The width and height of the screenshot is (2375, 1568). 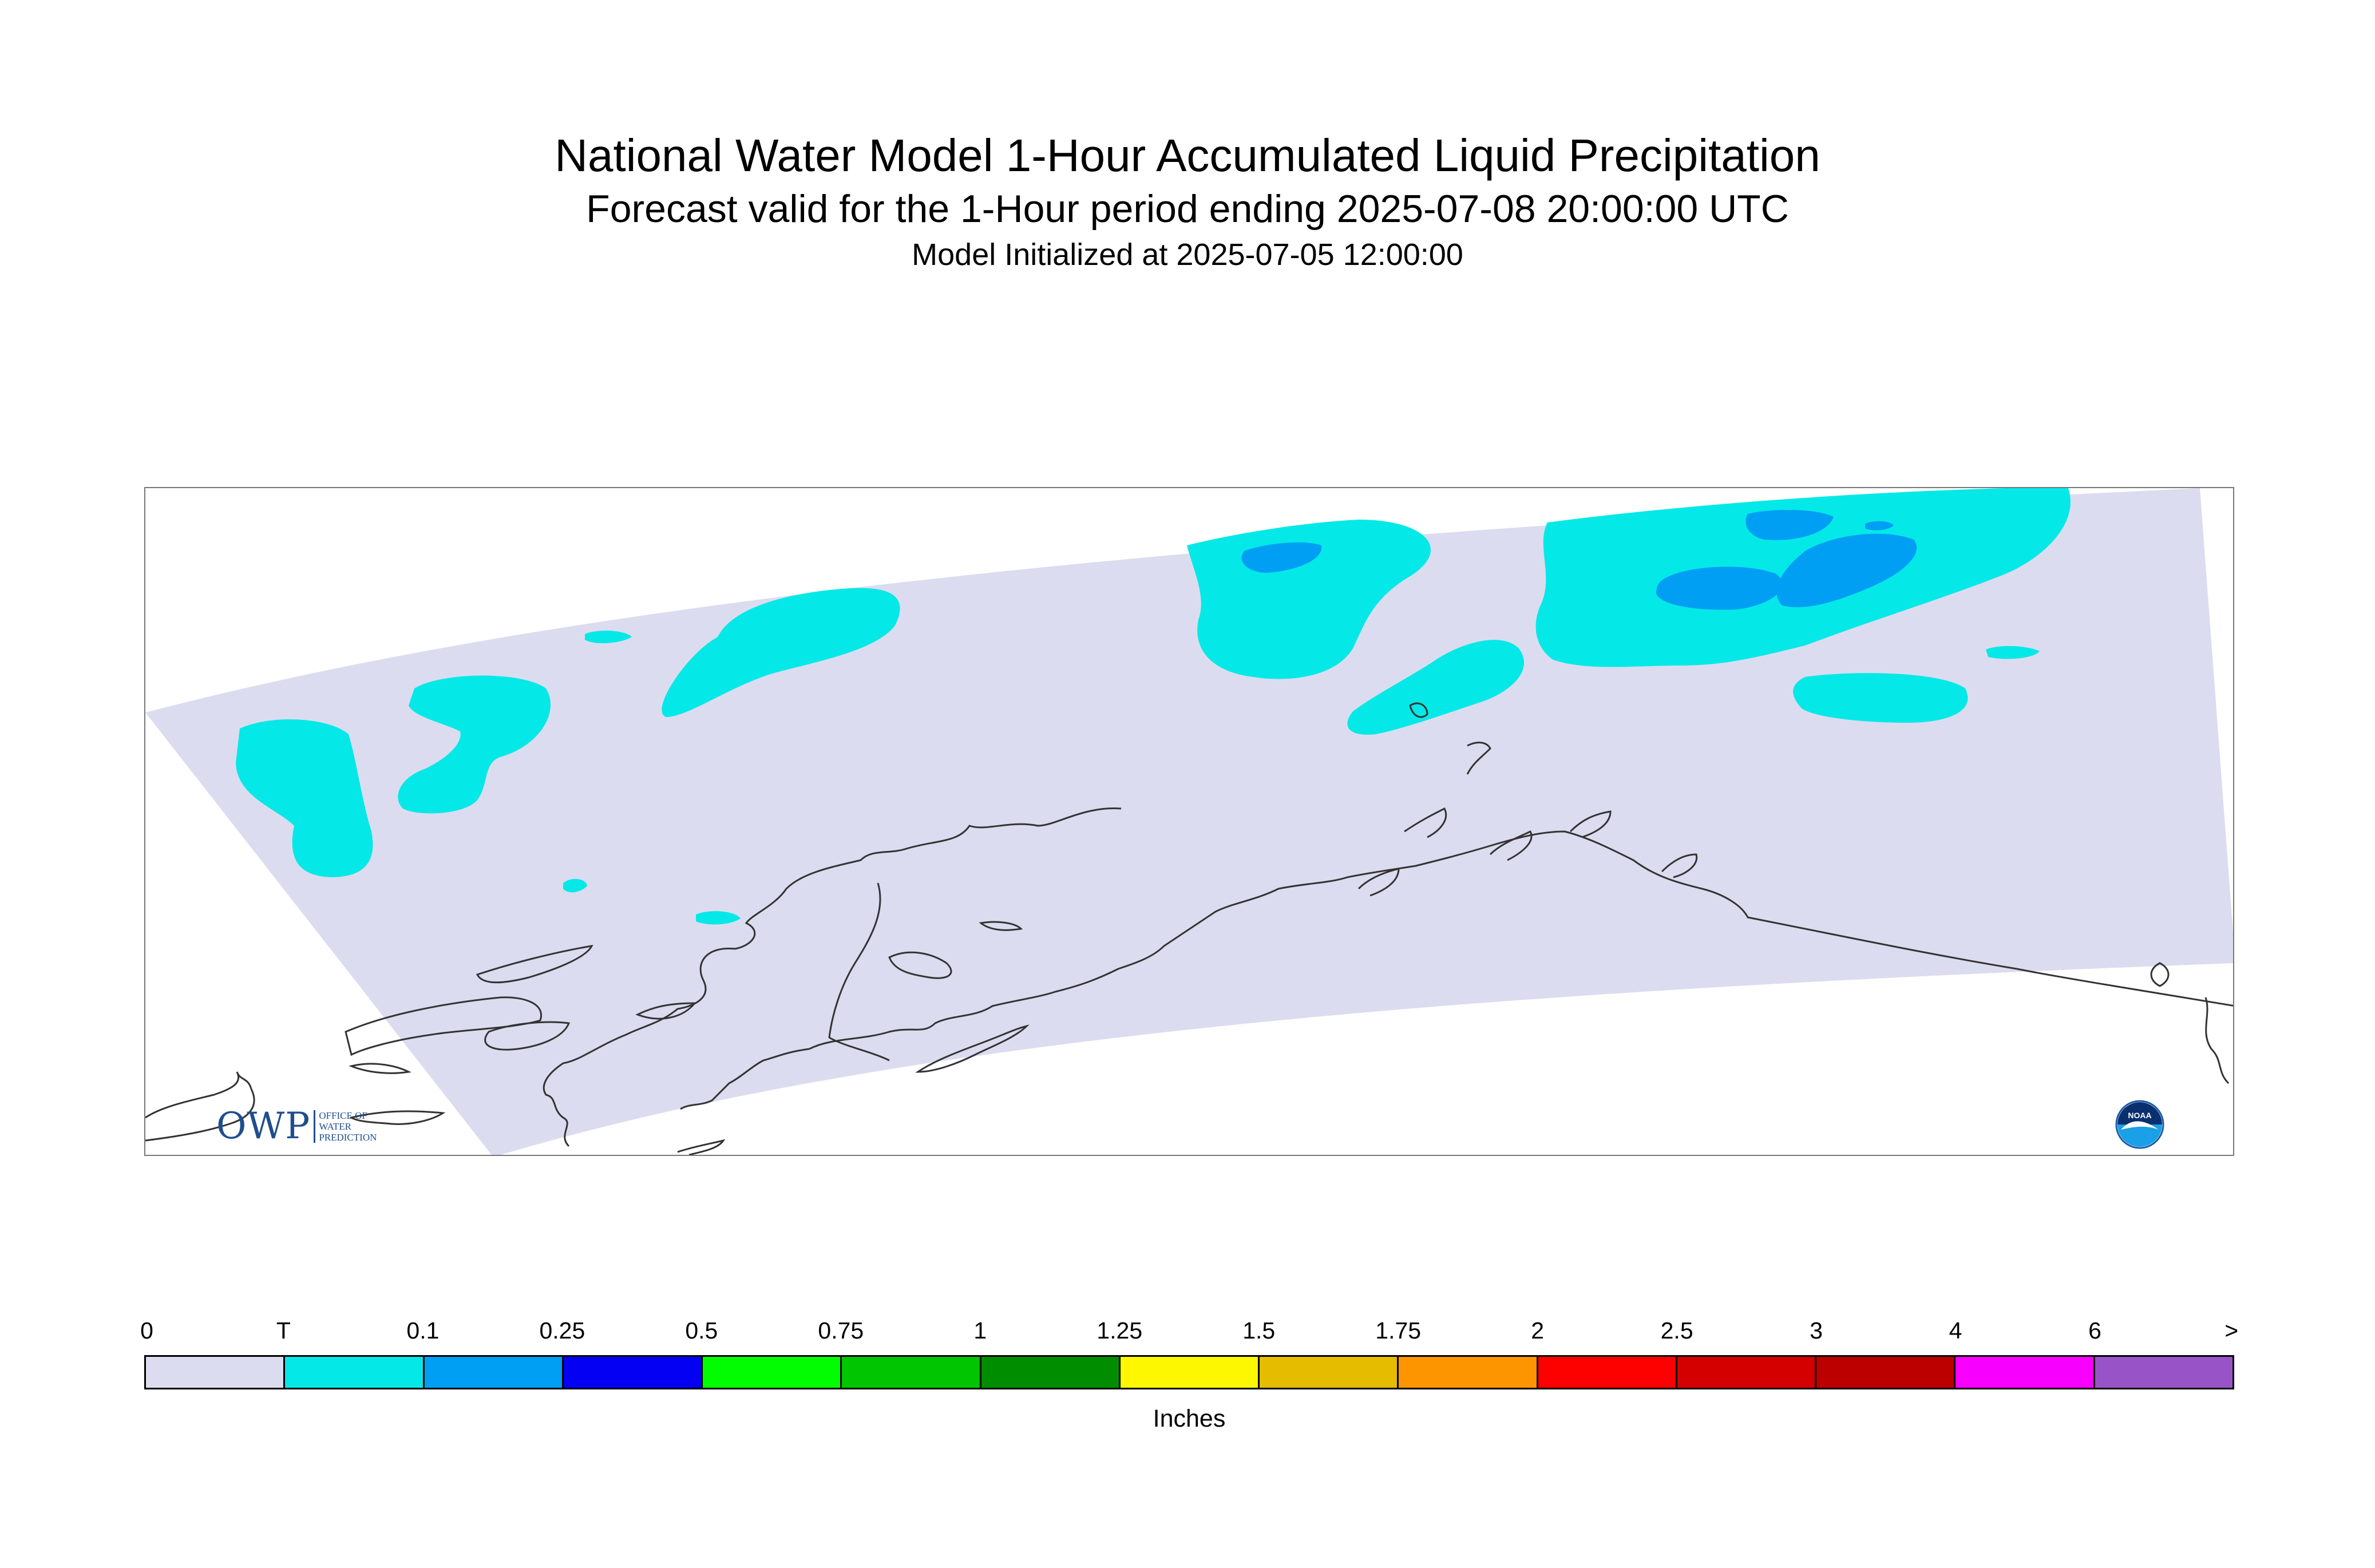 I want to click on light-precip-areas, so click(x=1579, y=560).